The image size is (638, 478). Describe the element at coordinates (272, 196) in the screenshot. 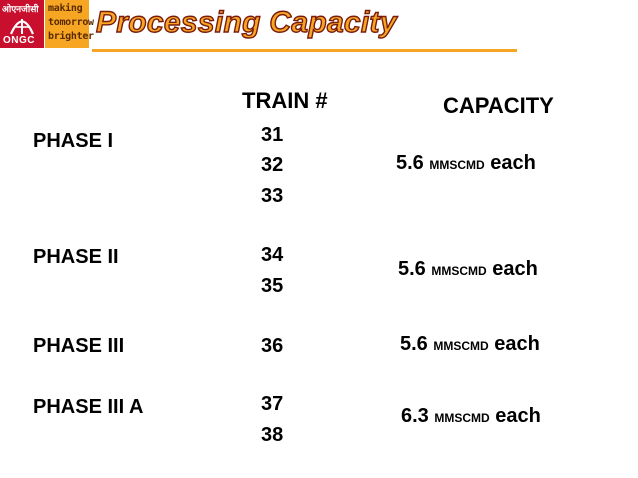

I see `train-number: 33` at that location.